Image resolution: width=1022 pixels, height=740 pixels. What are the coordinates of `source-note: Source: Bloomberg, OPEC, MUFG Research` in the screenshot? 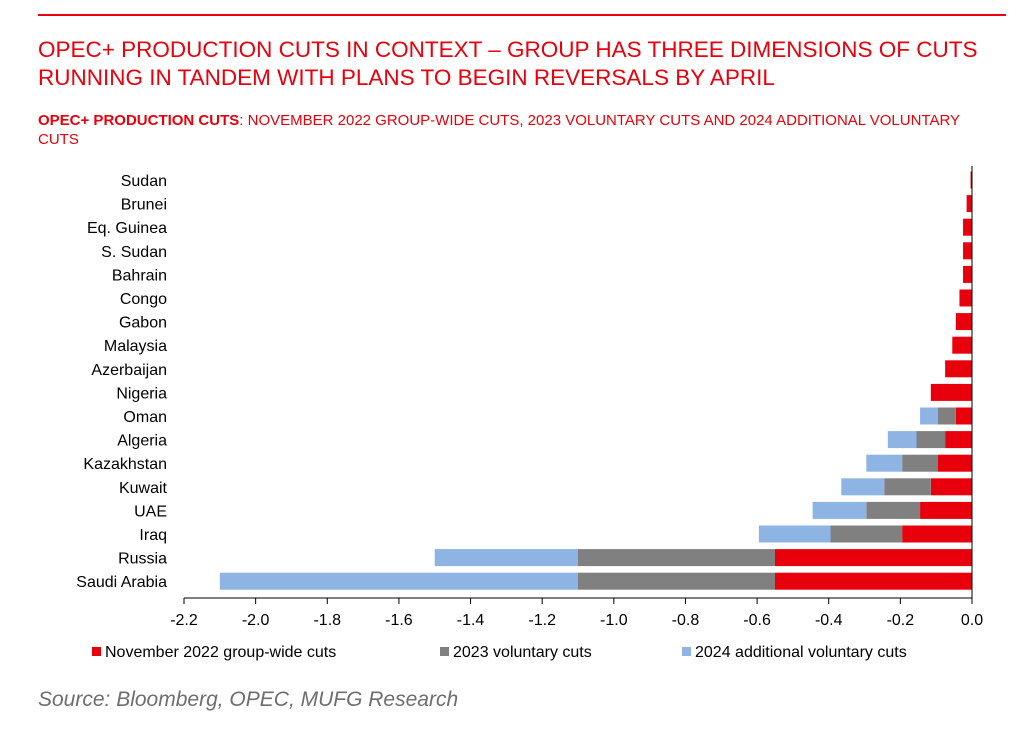 It's located at (248, 699).